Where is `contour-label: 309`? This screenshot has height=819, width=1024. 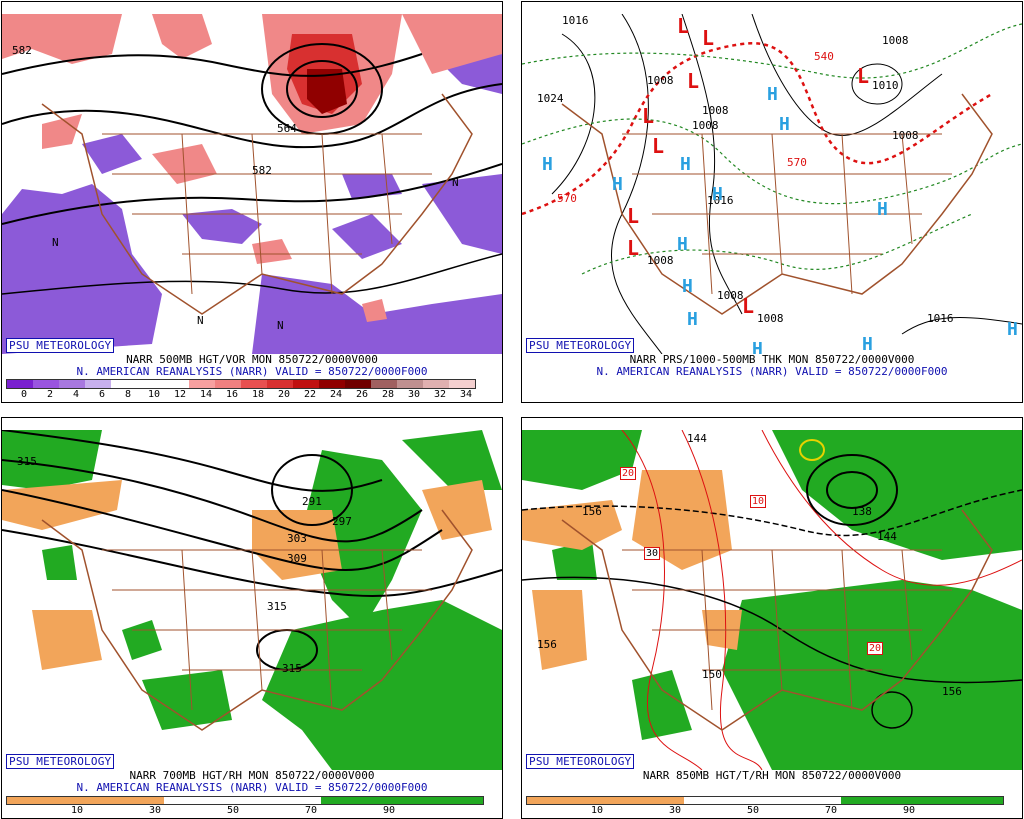
contour-label: 309 is located at coordinates (297, 558).